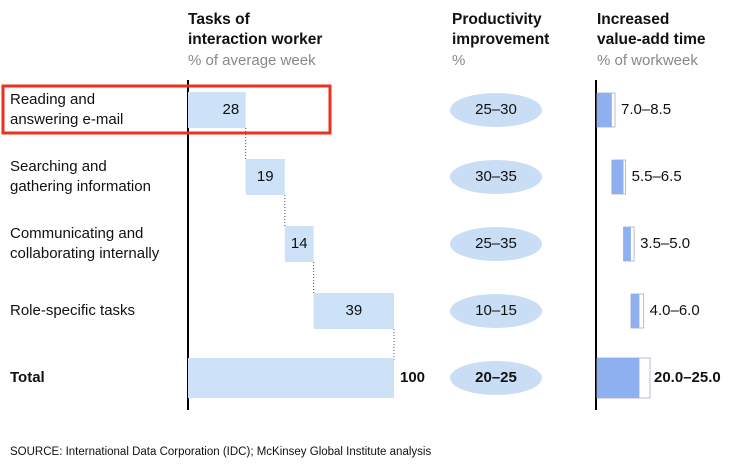 The height and width of the screenshot is (467, 744). I want to click on column-header: Increased, so click(633, 19).